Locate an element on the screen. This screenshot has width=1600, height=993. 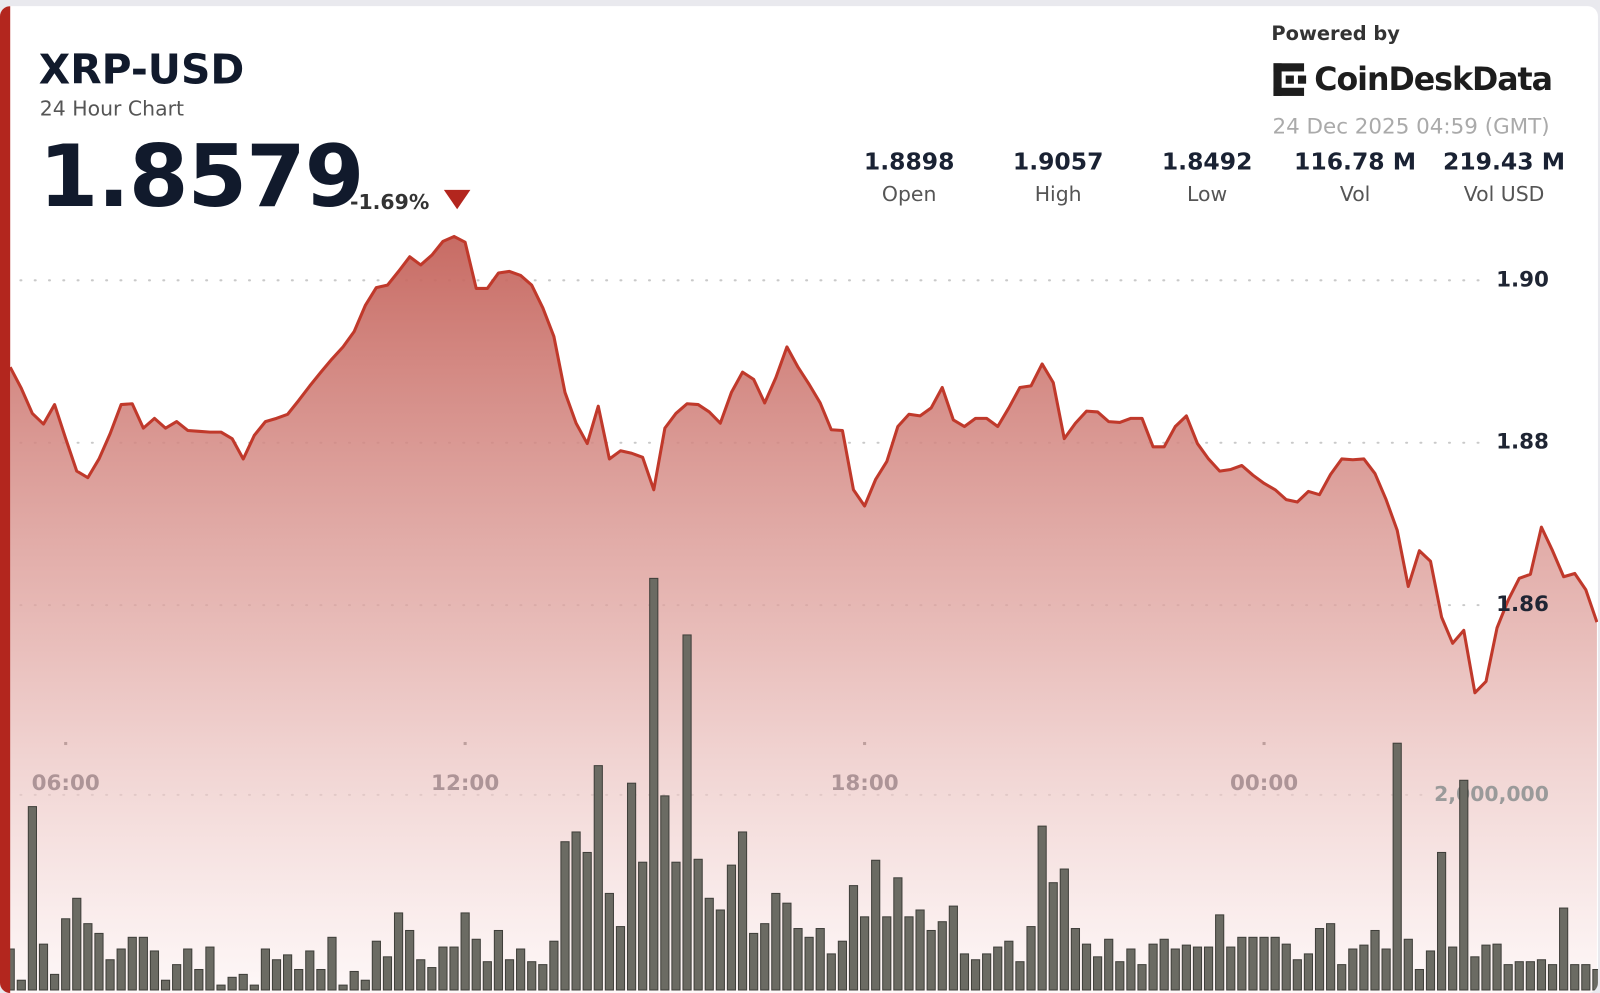
stat-value: 219.43 M is located at coordinates (1504, 162).